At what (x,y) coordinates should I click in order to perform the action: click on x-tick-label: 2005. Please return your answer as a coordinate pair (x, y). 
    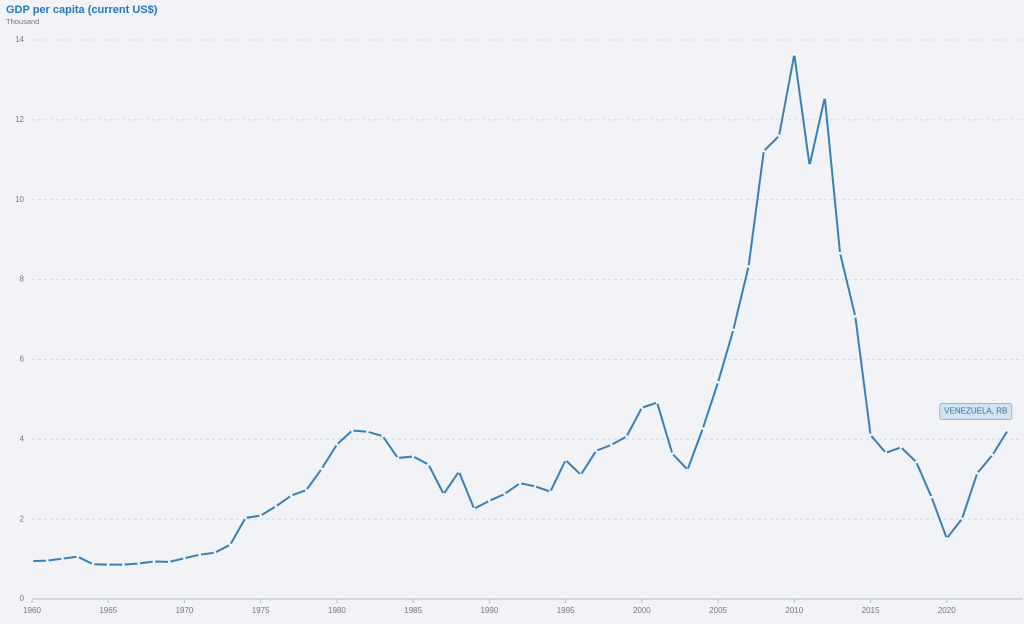
    Looking at the image, I should click on (718, 610).